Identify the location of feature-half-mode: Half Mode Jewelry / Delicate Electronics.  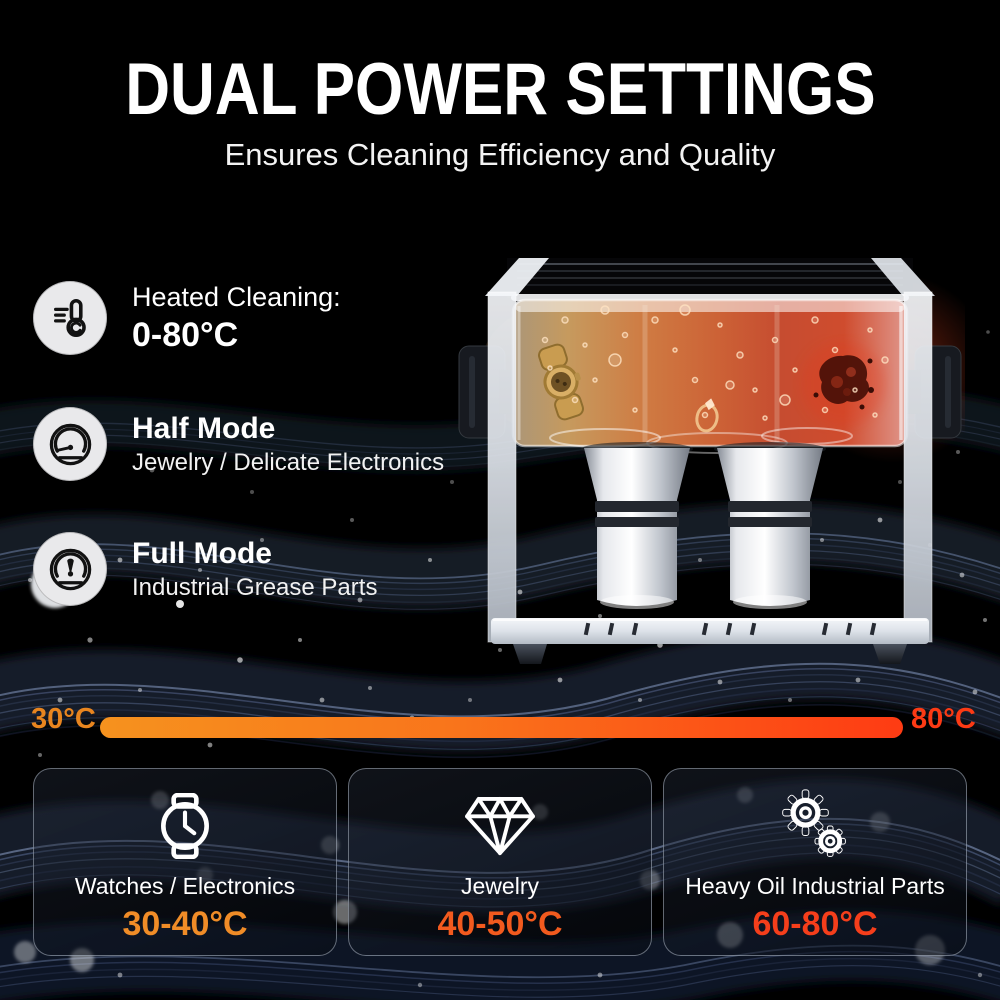
(238, 444).